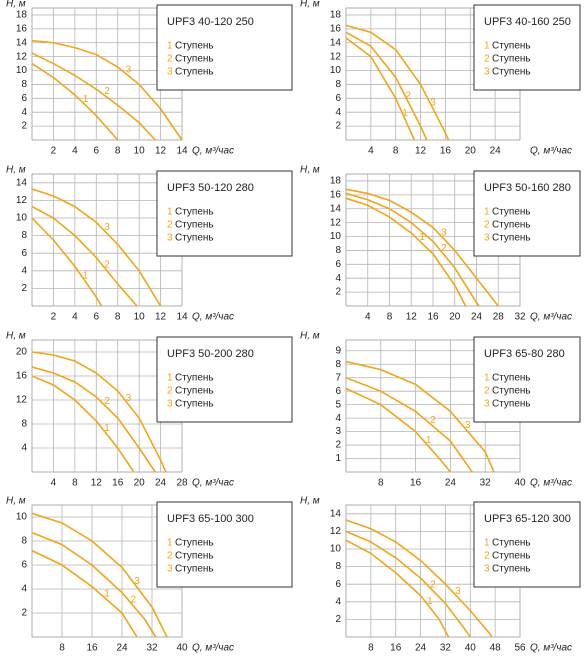 Image resolution: width=584 pixels, height=663 pixels. What do you see at coordinates (477, 317) in the screenshot?
I see `x-tick-label: 24` at bounding box center [477, 317].